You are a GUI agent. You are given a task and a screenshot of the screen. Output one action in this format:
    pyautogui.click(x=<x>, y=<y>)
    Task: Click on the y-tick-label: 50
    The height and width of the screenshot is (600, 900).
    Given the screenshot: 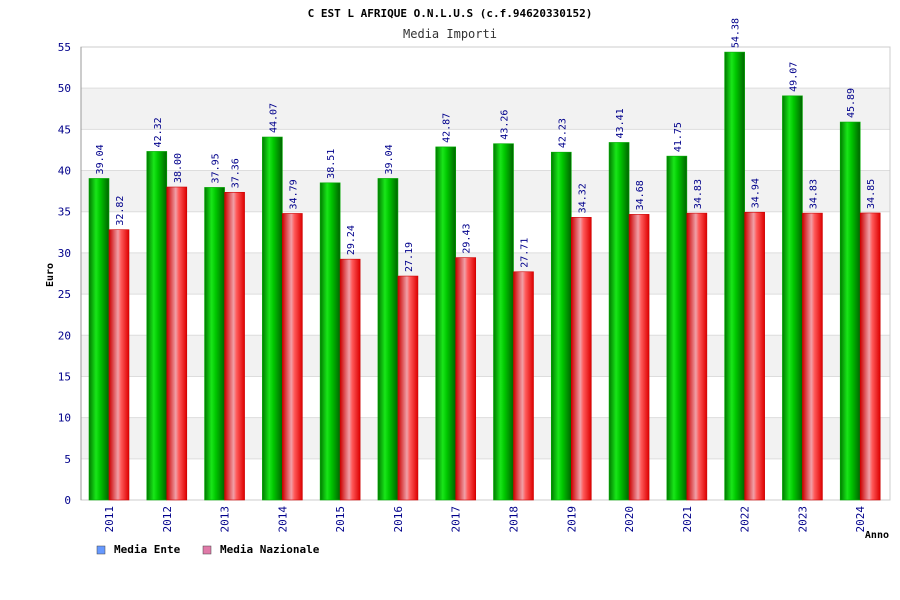 What is the action you would take?
    pyautogui.click(x=64, y=88)
    